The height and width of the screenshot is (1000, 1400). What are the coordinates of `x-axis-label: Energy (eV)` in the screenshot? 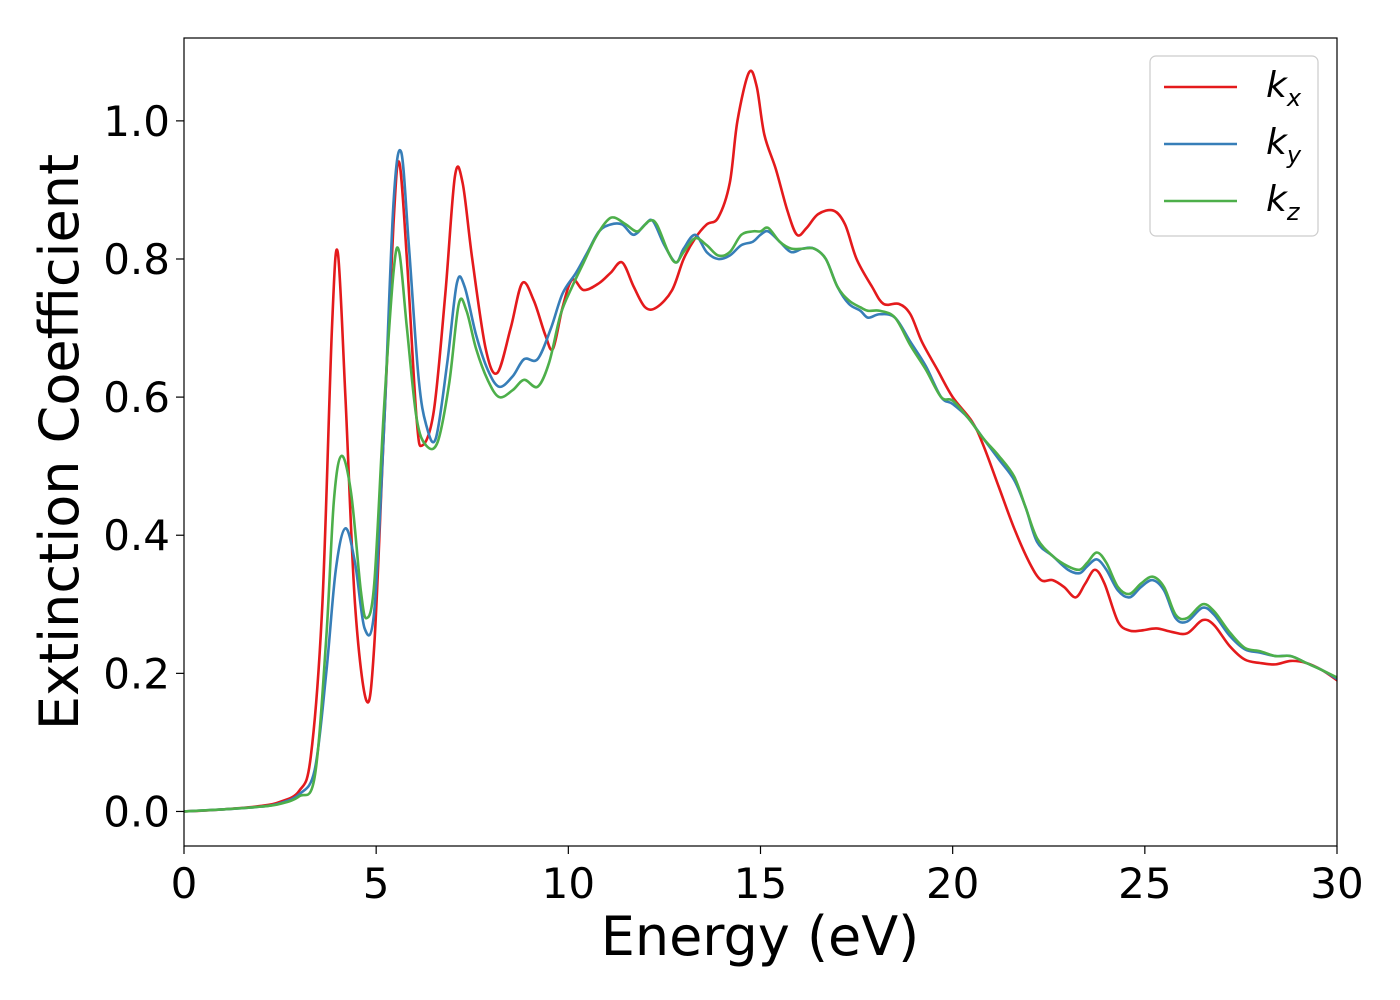 It's located at (760, 936).